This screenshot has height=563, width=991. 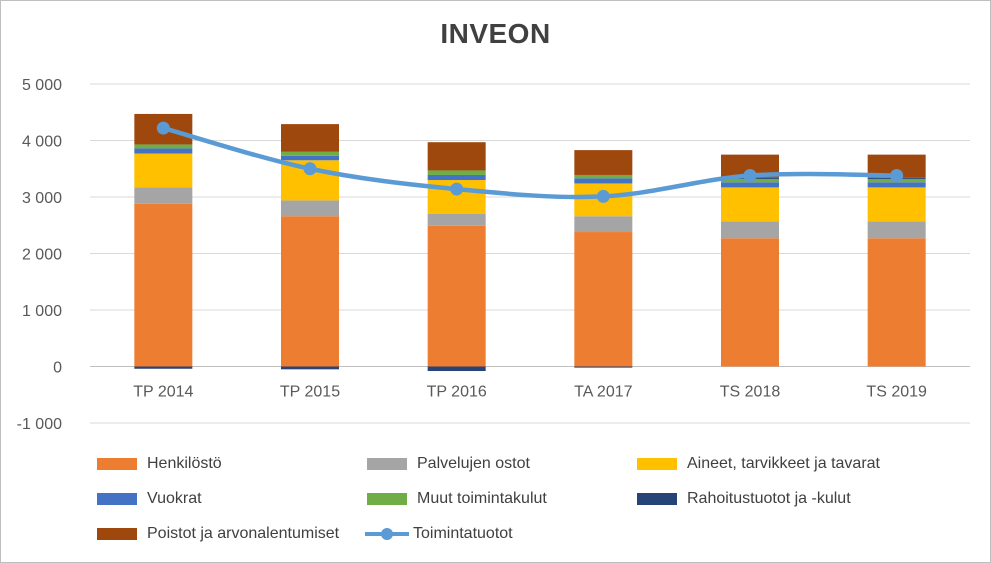 What do you see at coordinates (457, 392) in the screenshot?
I see `x-tick-label: TP 2016` at bounding box center [457, 392].